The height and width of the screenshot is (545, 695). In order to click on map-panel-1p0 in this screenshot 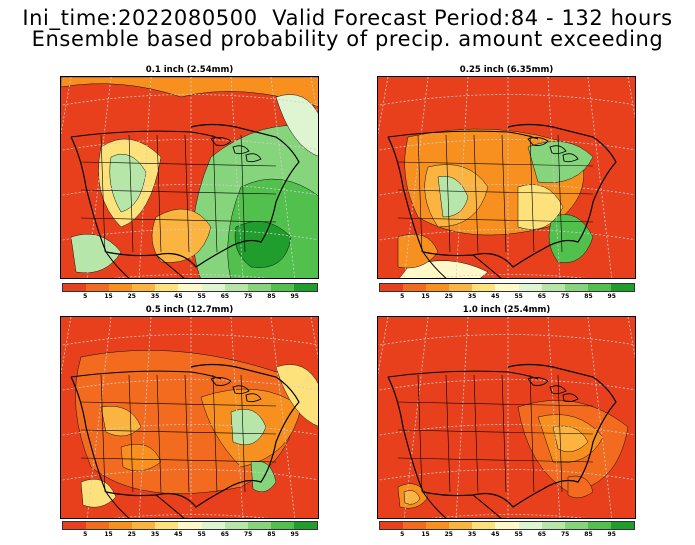, I will do `click(506, 417)`.